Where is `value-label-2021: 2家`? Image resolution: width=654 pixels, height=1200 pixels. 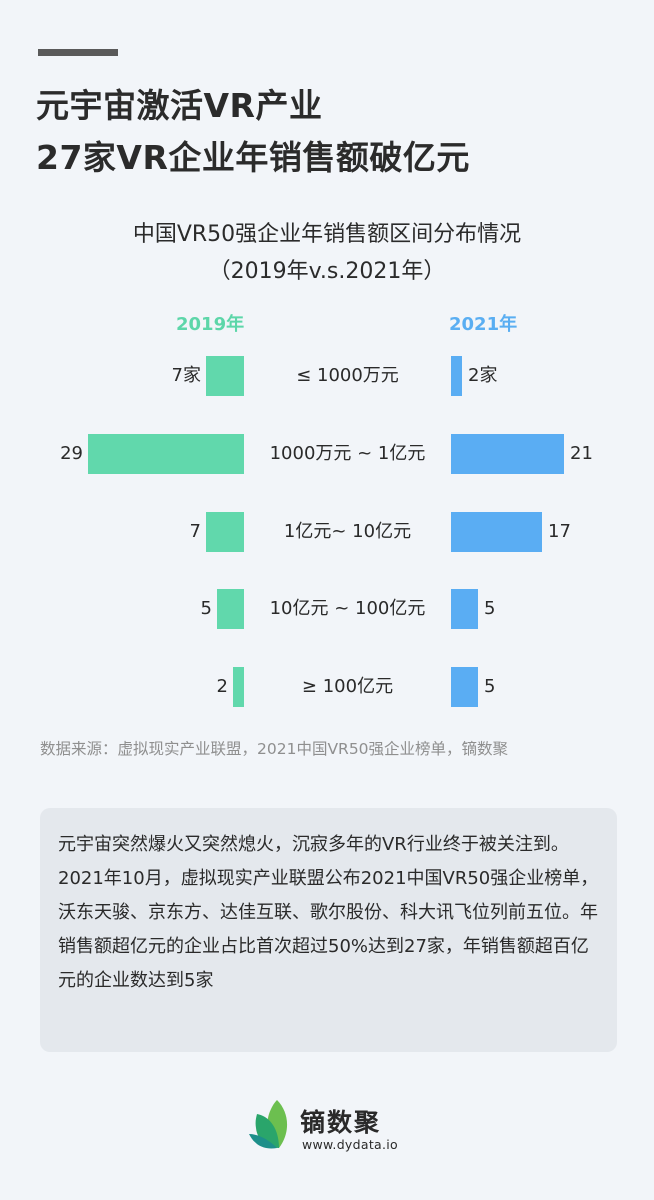
value-label-2021: 2家 is located at coordinates (483, 375).